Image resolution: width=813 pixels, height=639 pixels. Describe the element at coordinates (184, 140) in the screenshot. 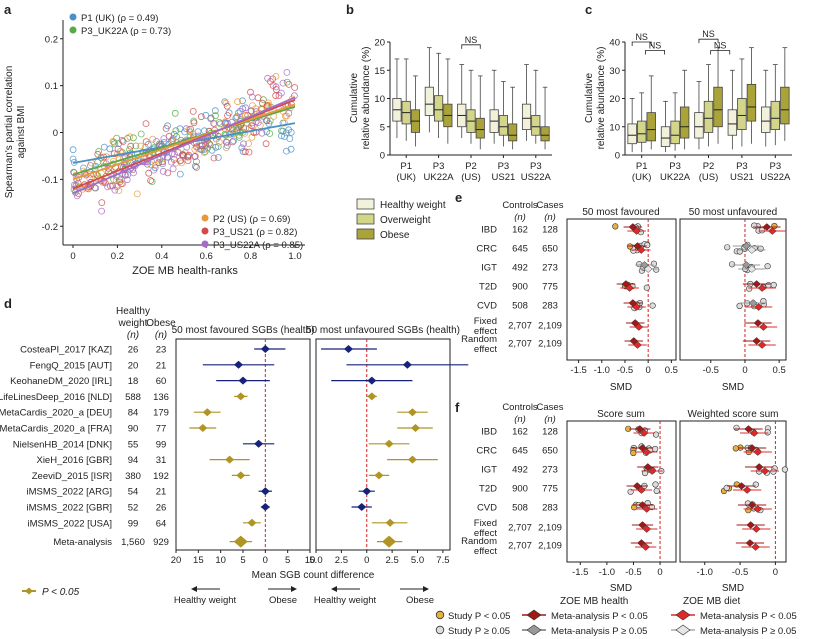

I see `fit-line` at that location.